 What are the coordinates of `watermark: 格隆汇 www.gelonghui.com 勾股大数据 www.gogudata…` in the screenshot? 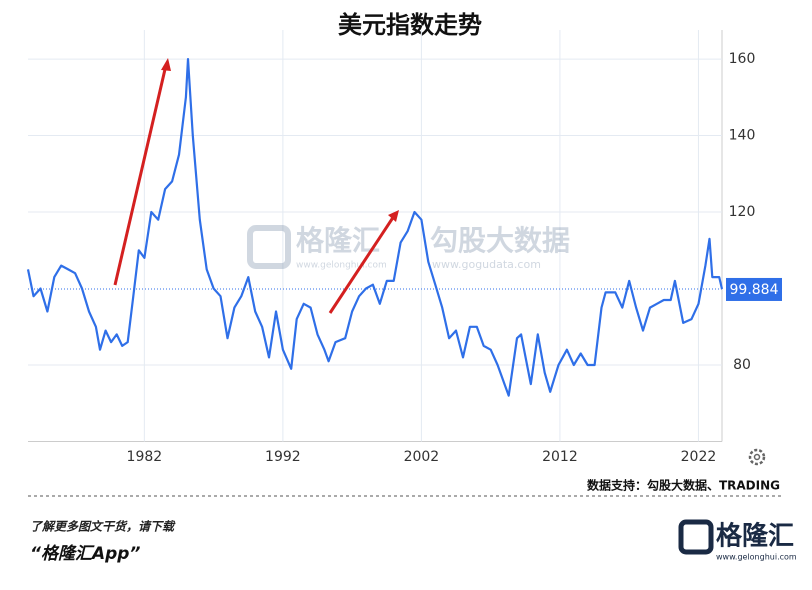 It's located at (408, 247).